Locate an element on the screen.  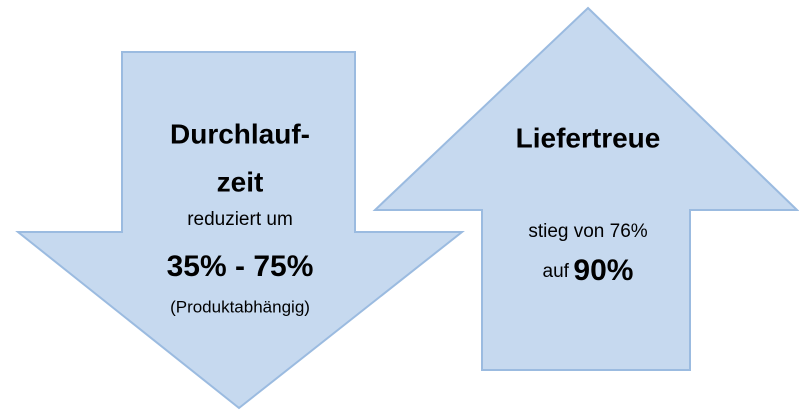
left-title-line1: Durchlauf- is located at coordinates (240, 133).